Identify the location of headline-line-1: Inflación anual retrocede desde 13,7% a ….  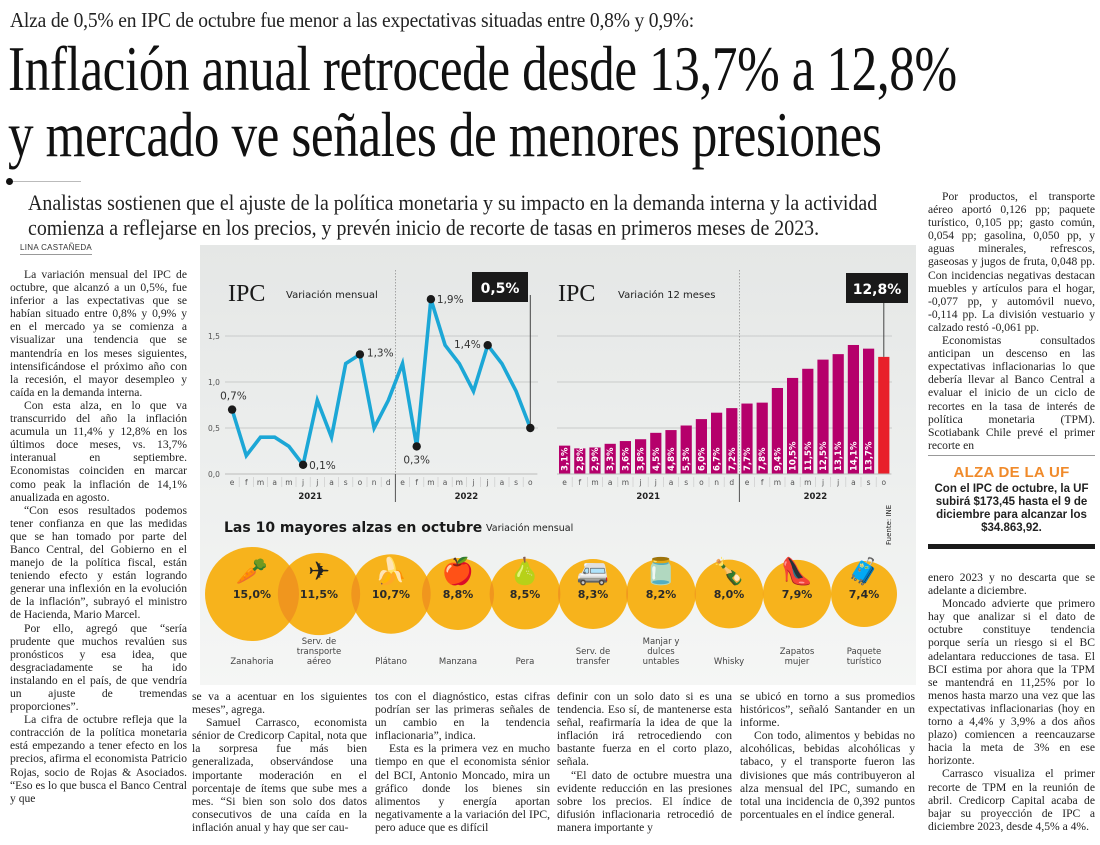
(482, 68).